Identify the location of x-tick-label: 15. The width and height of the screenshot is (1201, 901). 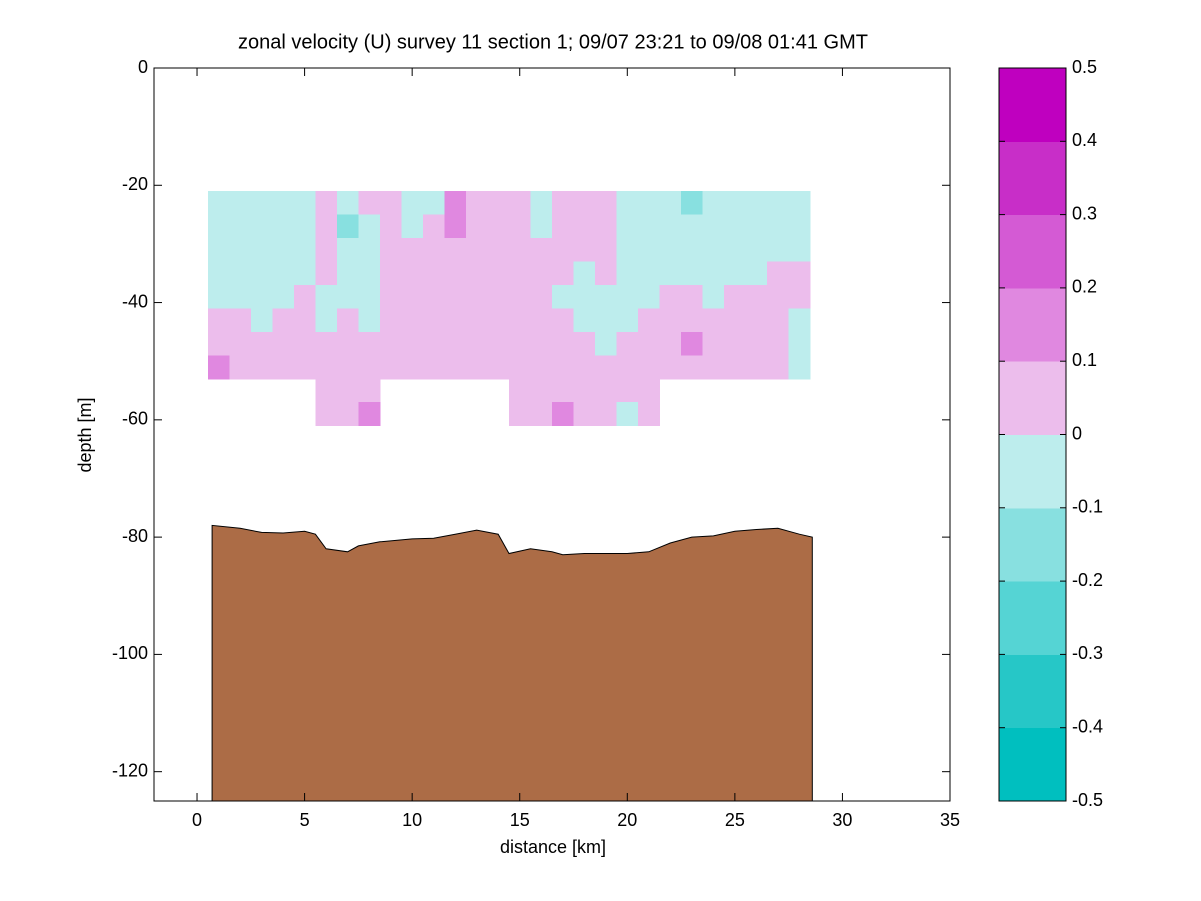
(520, 820).